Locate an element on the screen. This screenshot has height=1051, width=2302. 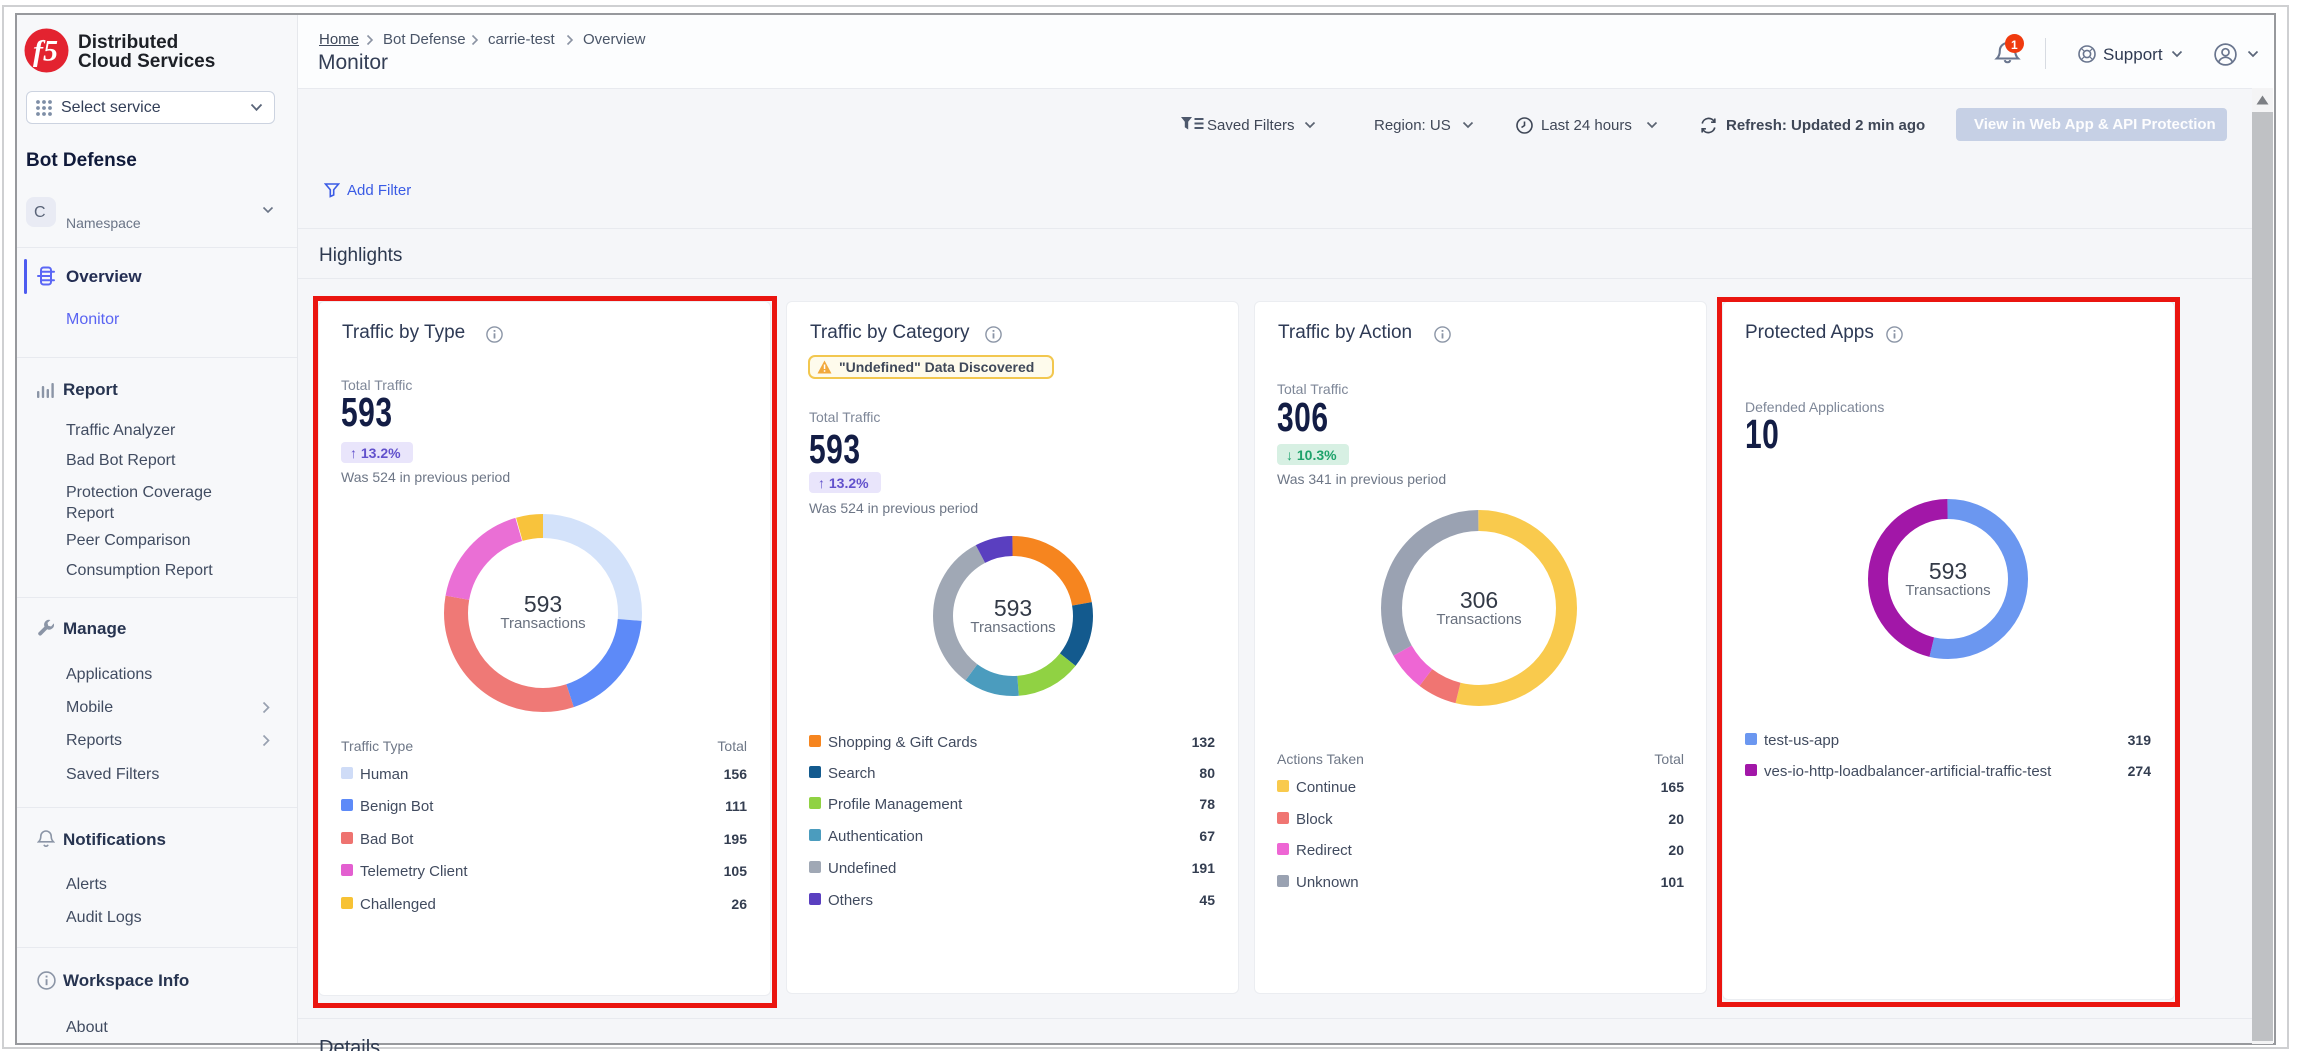
svg-text: f5 is located at coordinates (45, 51).